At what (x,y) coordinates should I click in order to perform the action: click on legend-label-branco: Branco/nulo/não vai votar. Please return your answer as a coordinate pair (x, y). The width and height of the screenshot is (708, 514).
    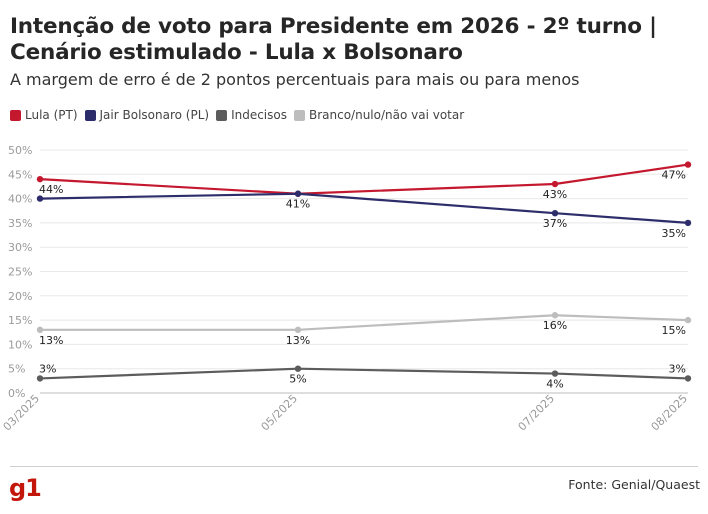
    Looking at the image, I should click on (386, 115).